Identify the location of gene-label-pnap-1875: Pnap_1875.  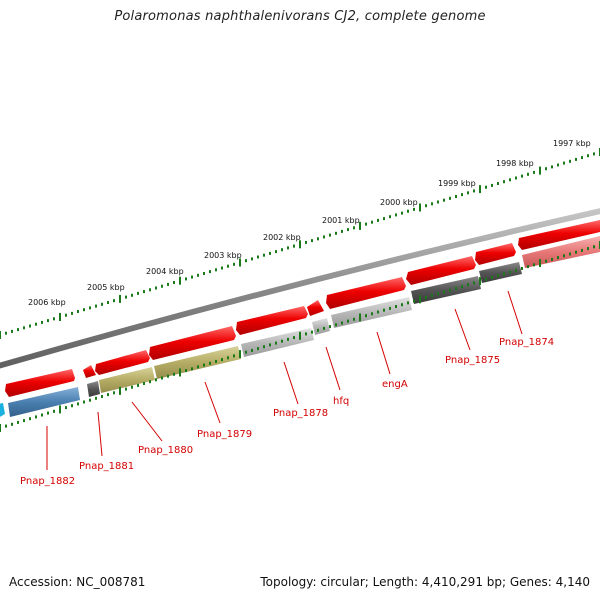
(472, 360).